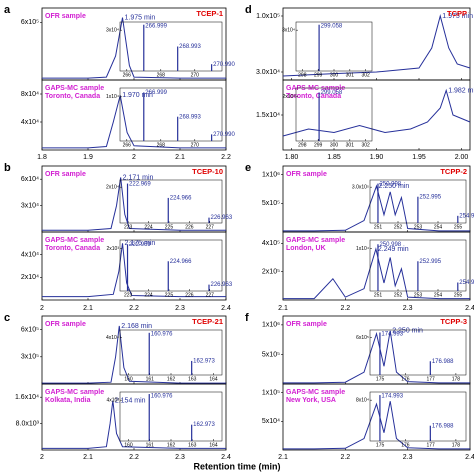 The height and width of the screenshot is (474, 474). What do you see at coordinates (306, 324) in the screenshot?
I see `sample-label: OFR sample` at bounding box center [306, 324].